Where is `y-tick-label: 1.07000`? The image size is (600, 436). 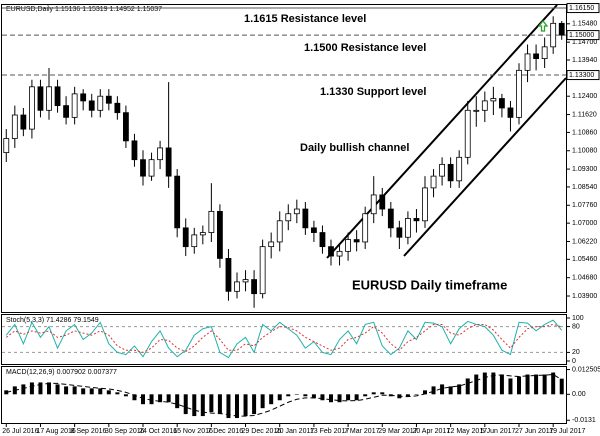
y-tick-label: 1.07000 is located at coordinates (584, 223).